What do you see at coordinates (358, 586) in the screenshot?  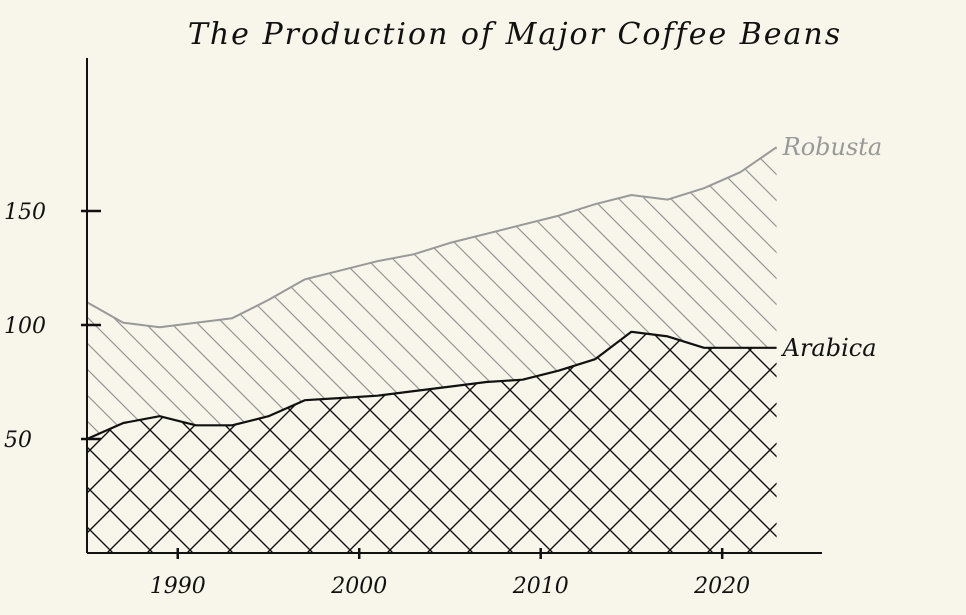 I see `x-tick-label: 2000` at bounding box center [358, 586].